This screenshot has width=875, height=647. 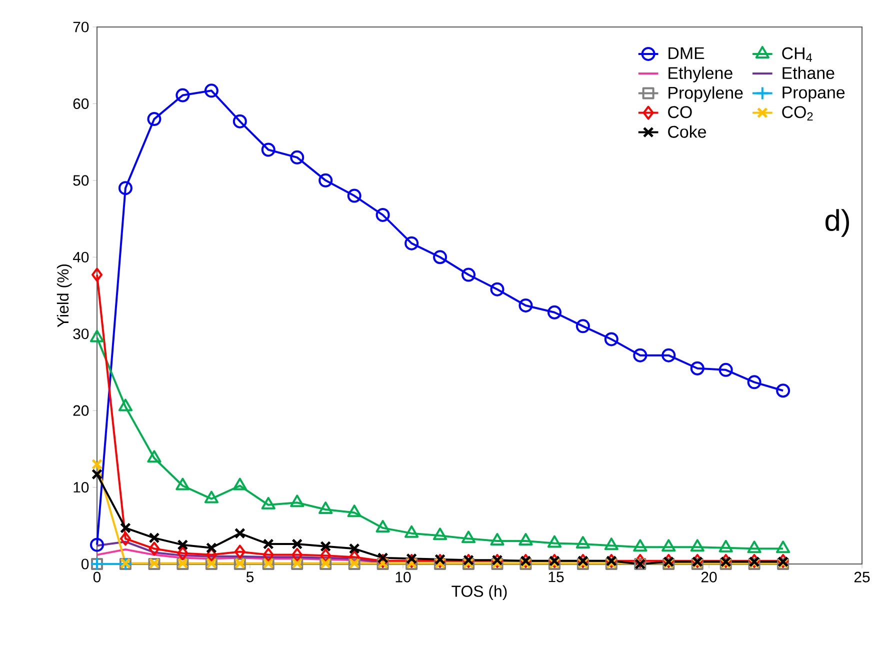 I want to click on y-tick-label: 60, so click(x=81, y=103).